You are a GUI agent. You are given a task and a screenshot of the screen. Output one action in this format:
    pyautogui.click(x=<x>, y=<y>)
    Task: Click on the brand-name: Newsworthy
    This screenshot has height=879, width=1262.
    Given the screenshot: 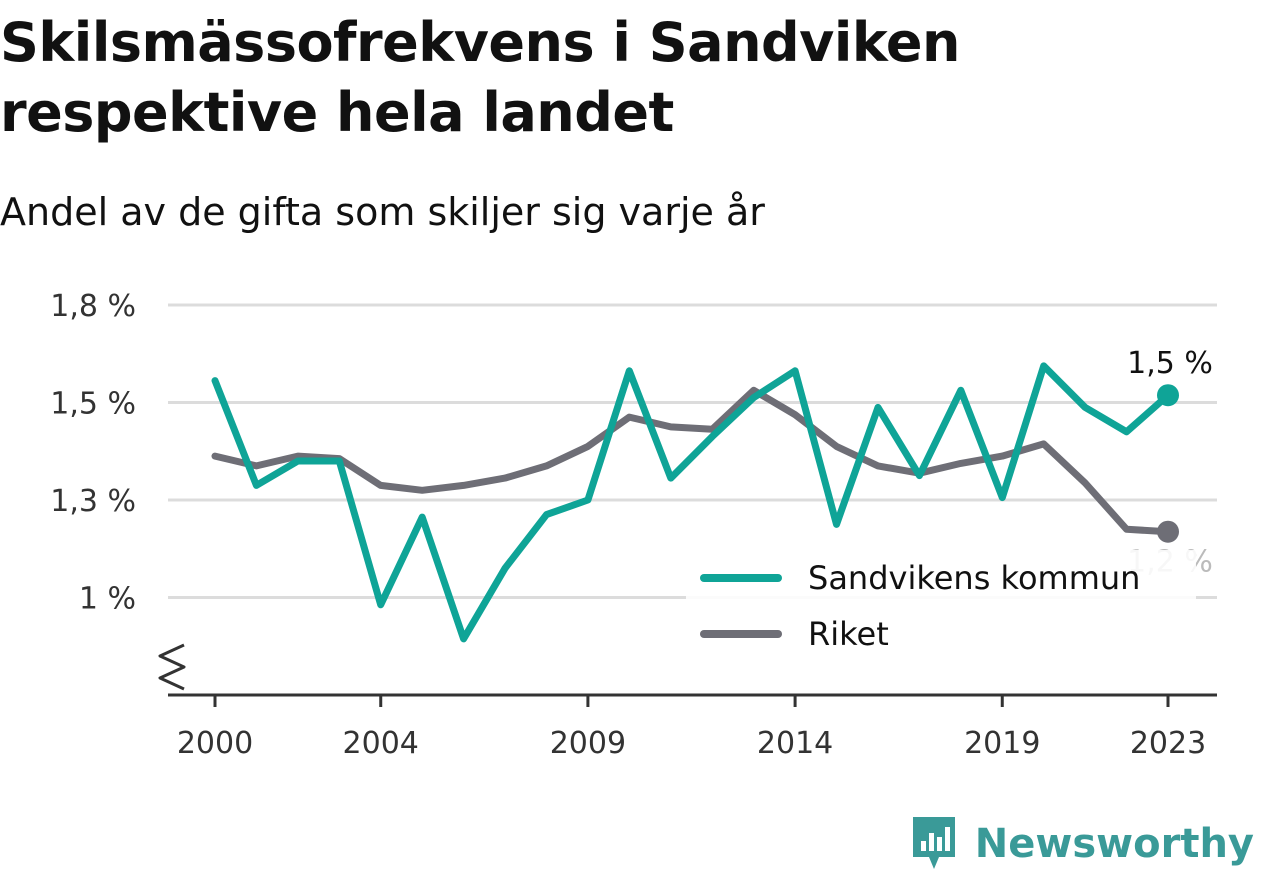 What is the action you would take?
    pyautogui.click(x=1114, y=844)
    